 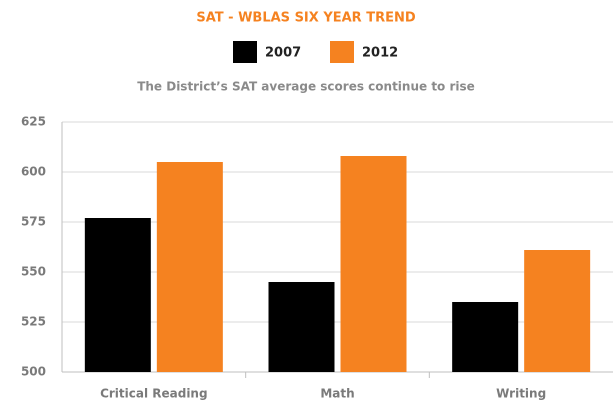 What do you see at coordinates (33, 272) in the screenshot?
I see `y-tick-label: 550` at bounding box center [33, 272].